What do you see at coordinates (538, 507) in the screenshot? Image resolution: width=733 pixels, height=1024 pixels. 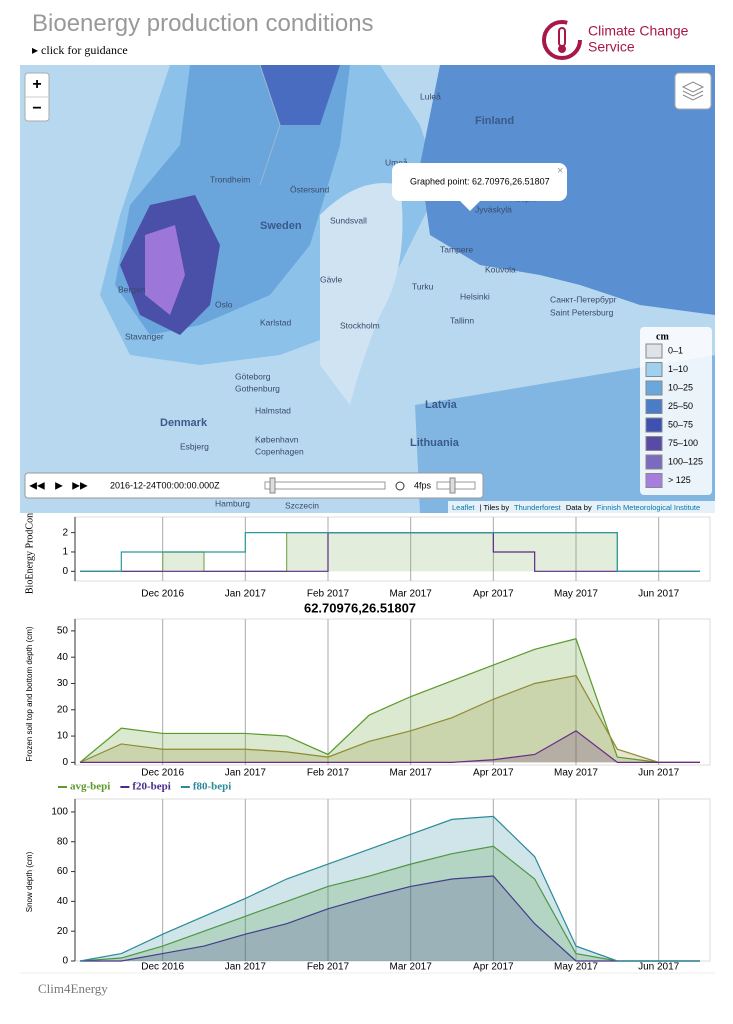 I see `attribution-link: Thunderforest` at bounding box center [538, 507].